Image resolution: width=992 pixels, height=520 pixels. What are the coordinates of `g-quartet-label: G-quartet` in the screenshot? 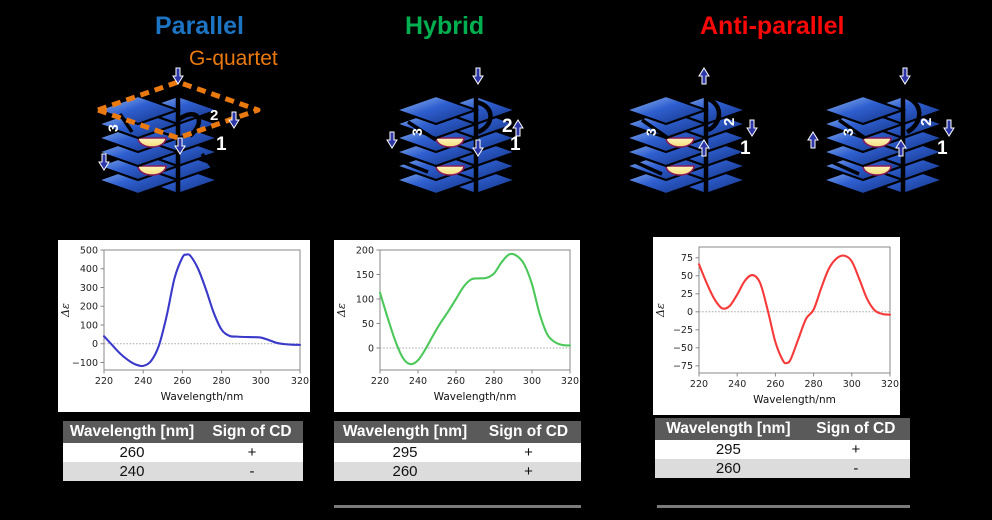 It's located at (233, 58).